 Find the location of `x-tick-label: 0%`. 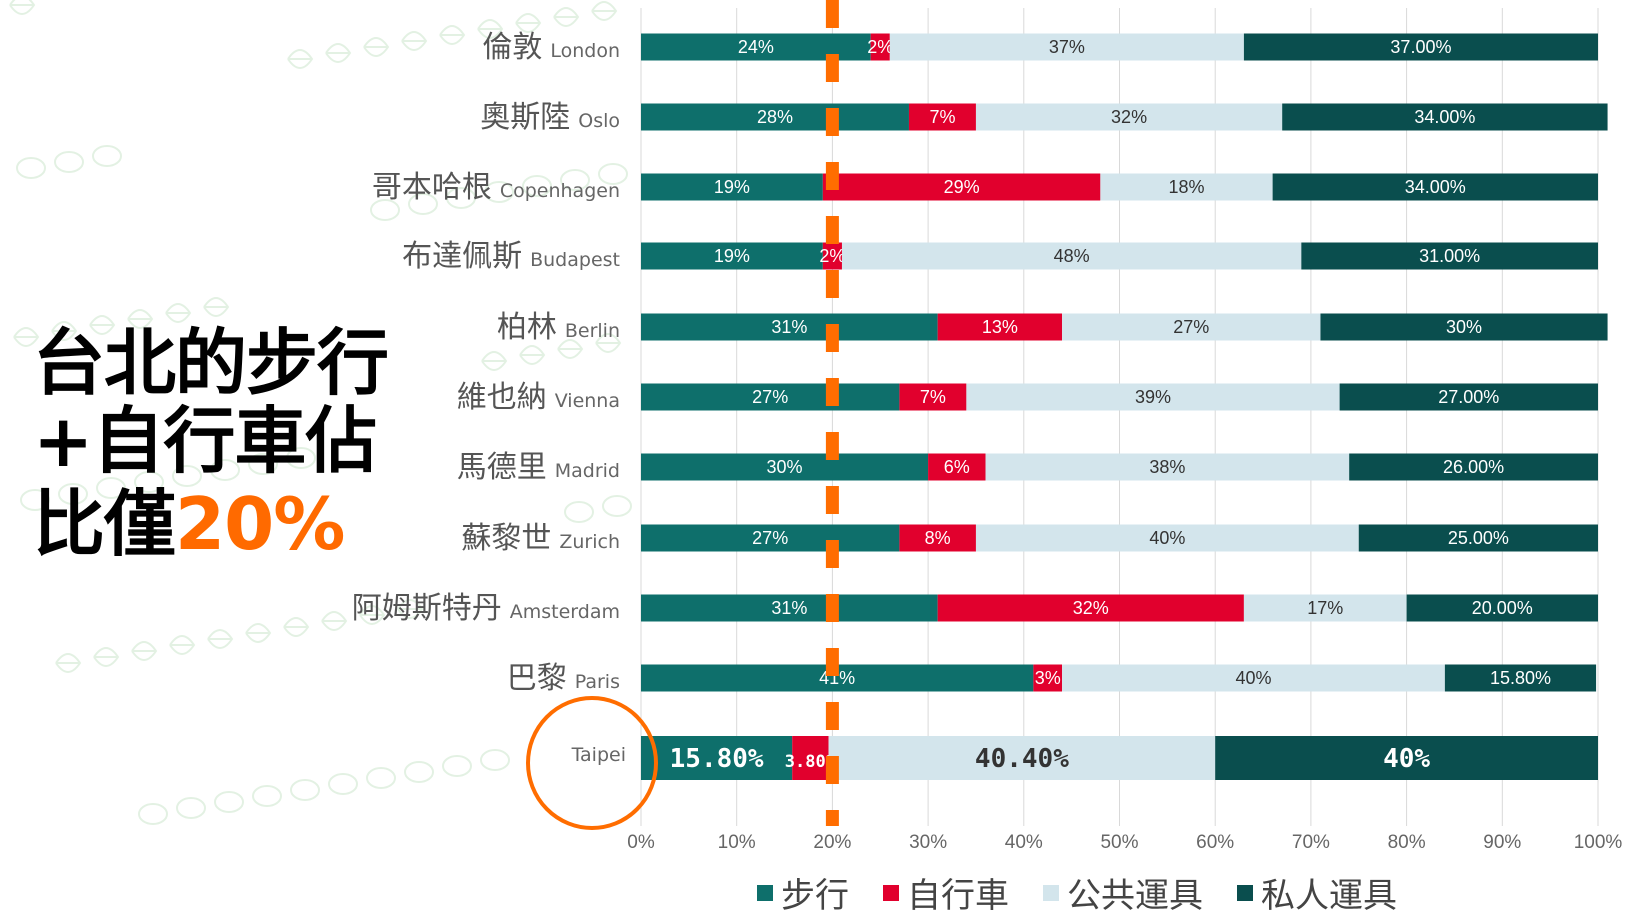

x-tick-label: 0% is located at coordinates (641, 842).